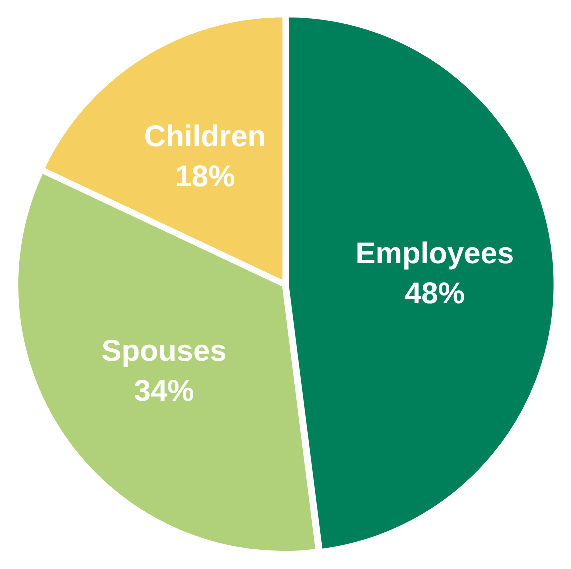  Describe the element at coordinates (164, 391) in the screenshot. I see `data-label: 34%` at that location.